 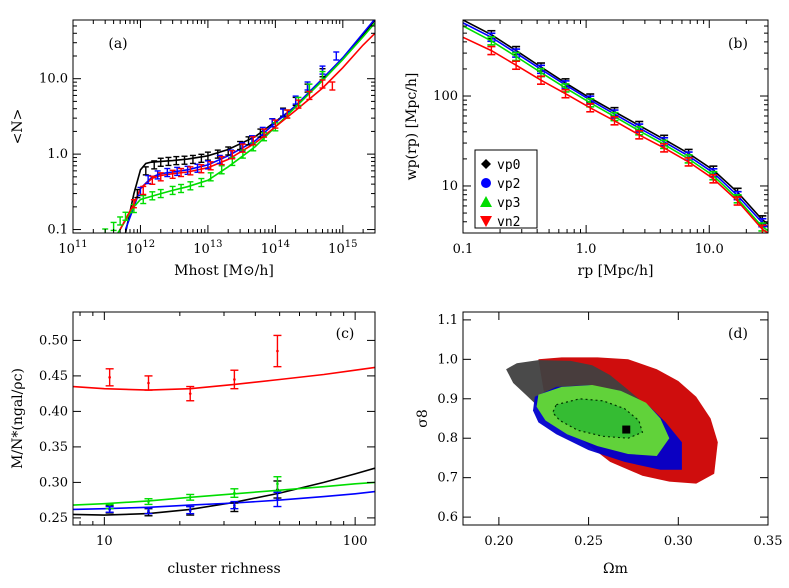 I want to click on legend-label-vp0: vp0, so click(x=508, y=165).